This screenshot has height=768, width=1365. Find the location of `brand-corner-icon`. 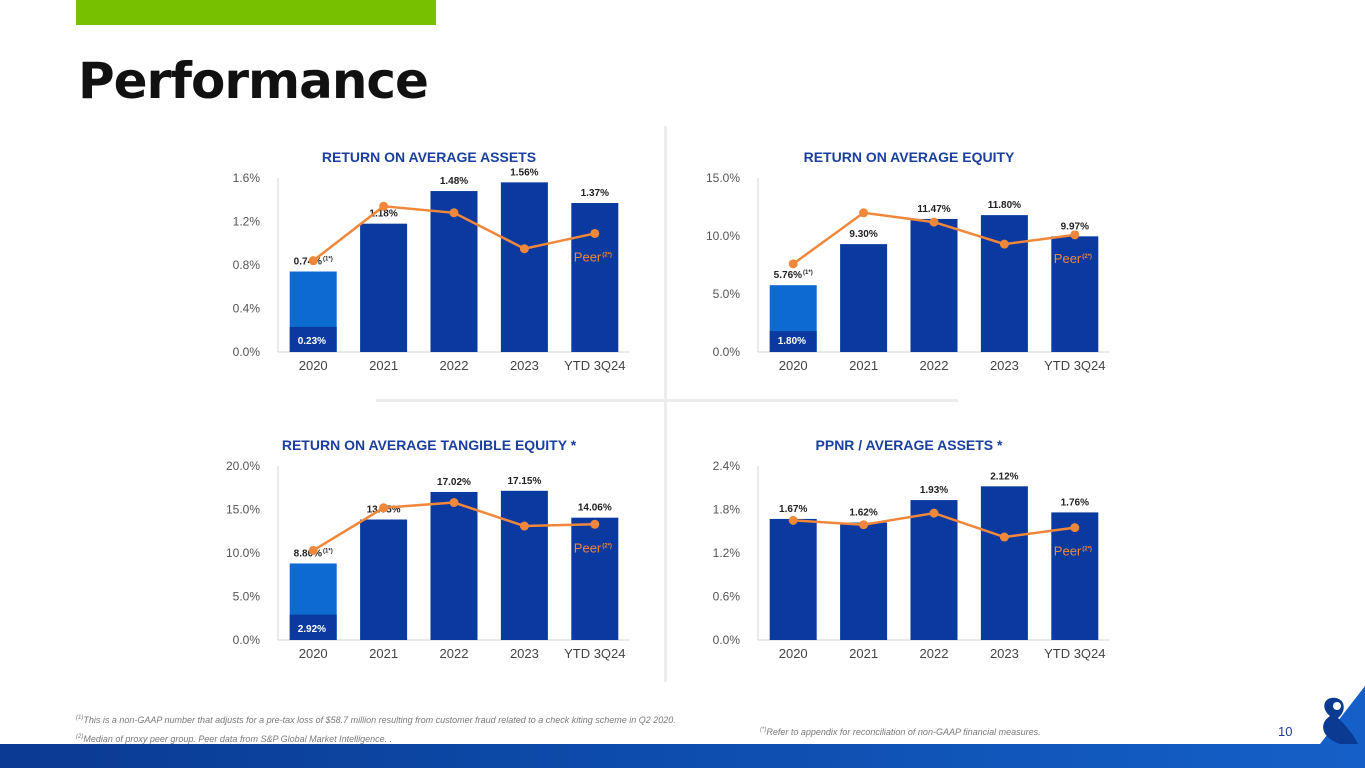

brand-corner-icon is located at coordinates (1342, 715).